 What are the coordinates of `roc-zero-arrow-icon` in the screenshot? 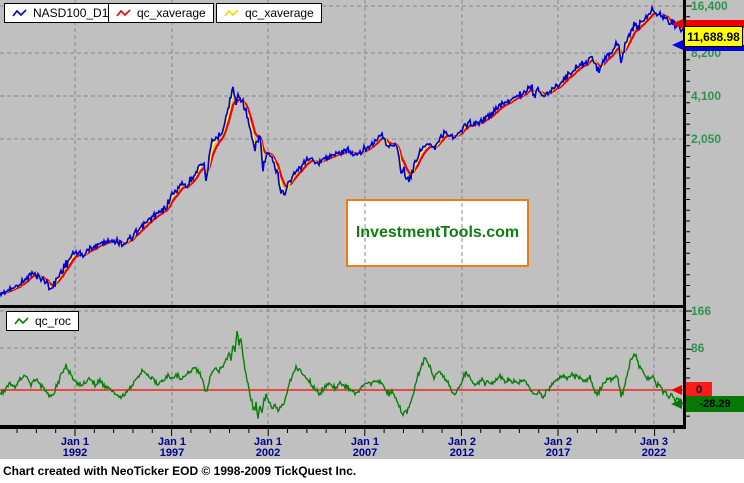 It's located at (676, 390).